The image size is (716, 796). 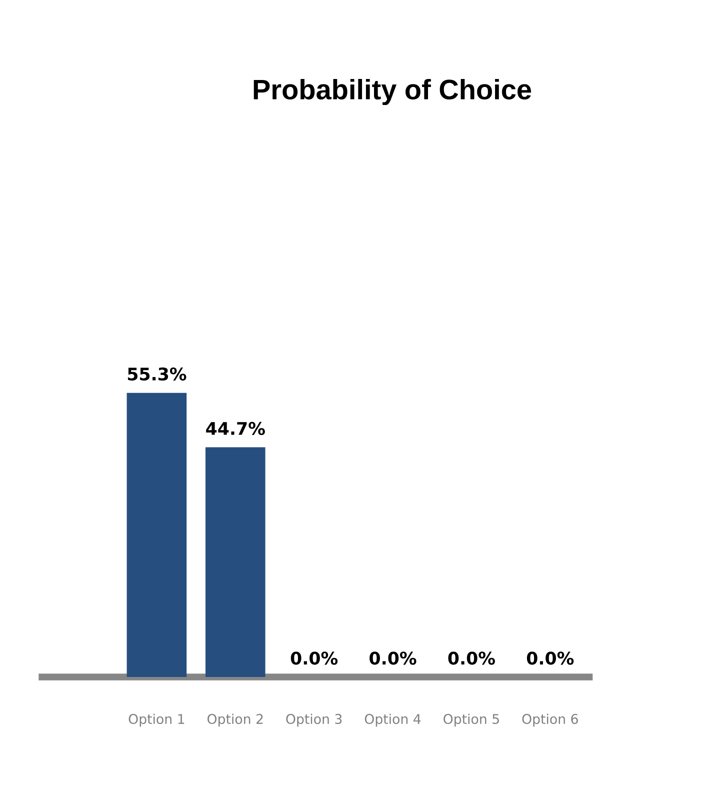 I want to click on data-label: 44.7%, so click(x=235, y=429).